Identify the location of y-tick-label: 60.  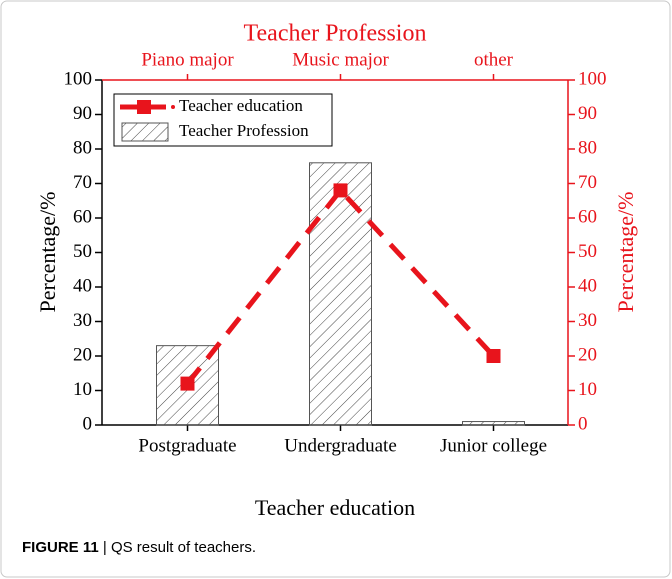
(82, 216).